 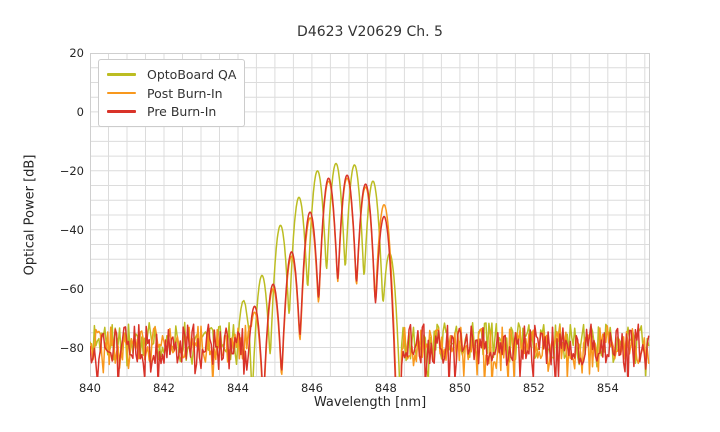 What do you see at coordinates (192, 74) in the screenshot?
I see `legend-item-label: OptoBoard QA` at bounding box center [192, 74].